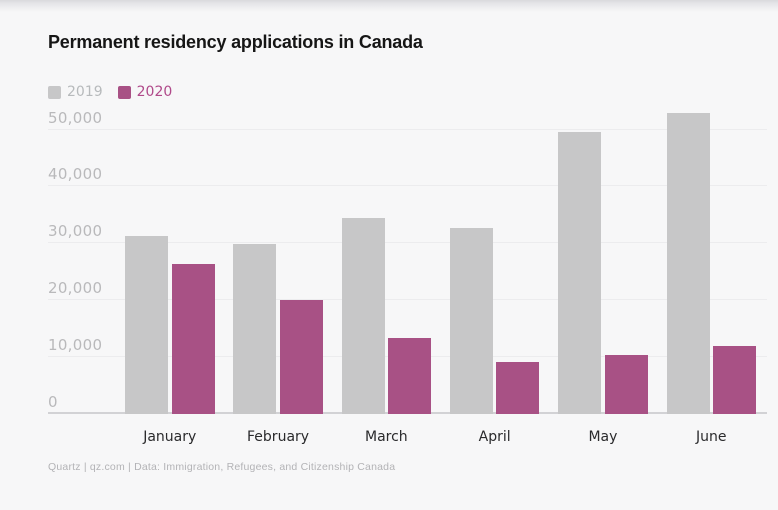 The height and width of the screenshot is (510, 778). I want to click on month-label-april: April, so click(494, 437).